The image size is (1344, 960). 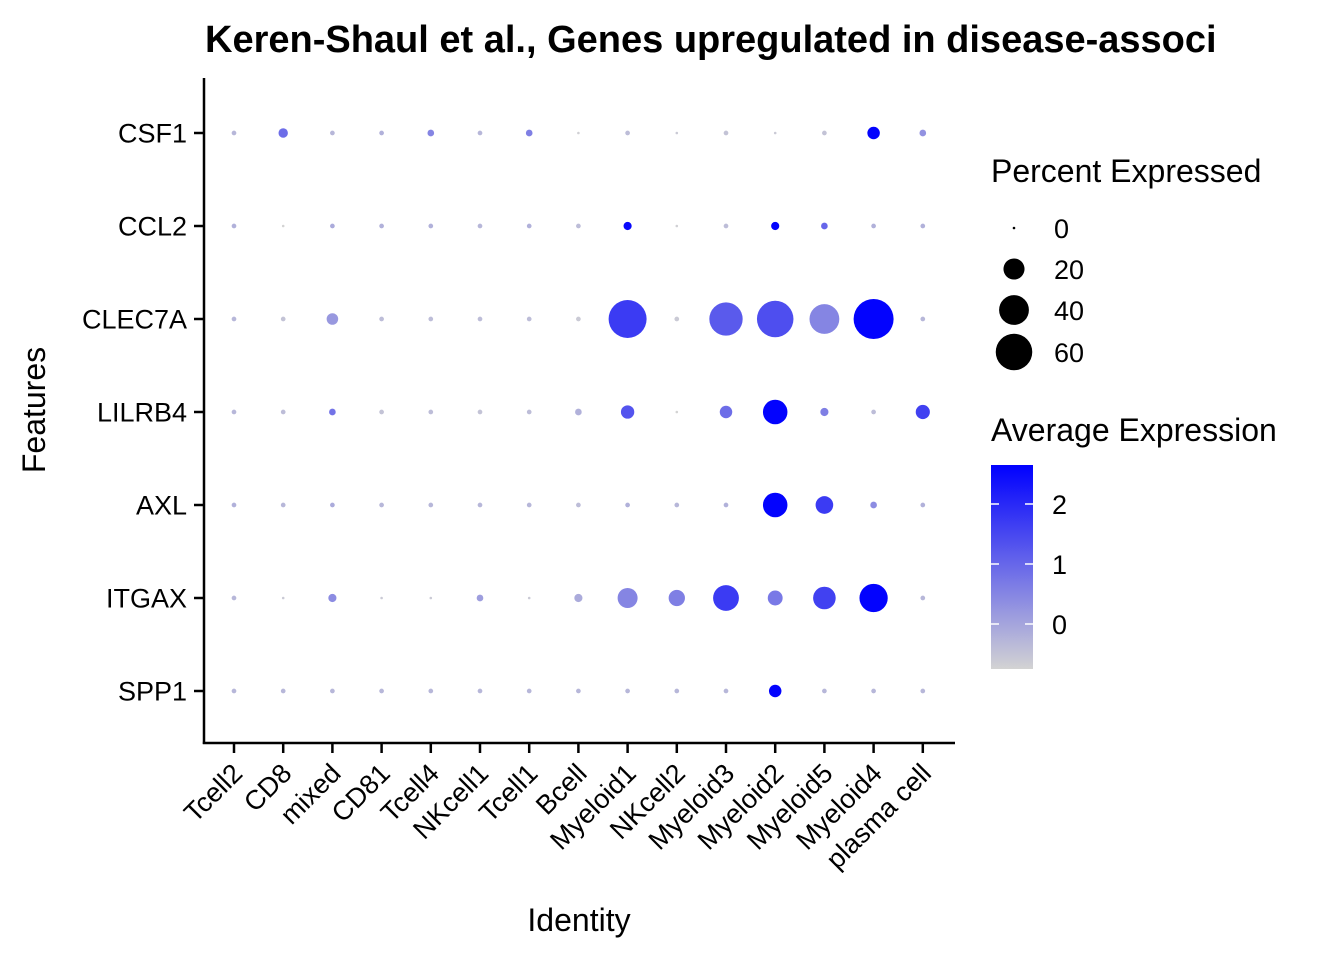 I want to click on dot-CSF1-Myeloid1, so click(x=627, y=133).